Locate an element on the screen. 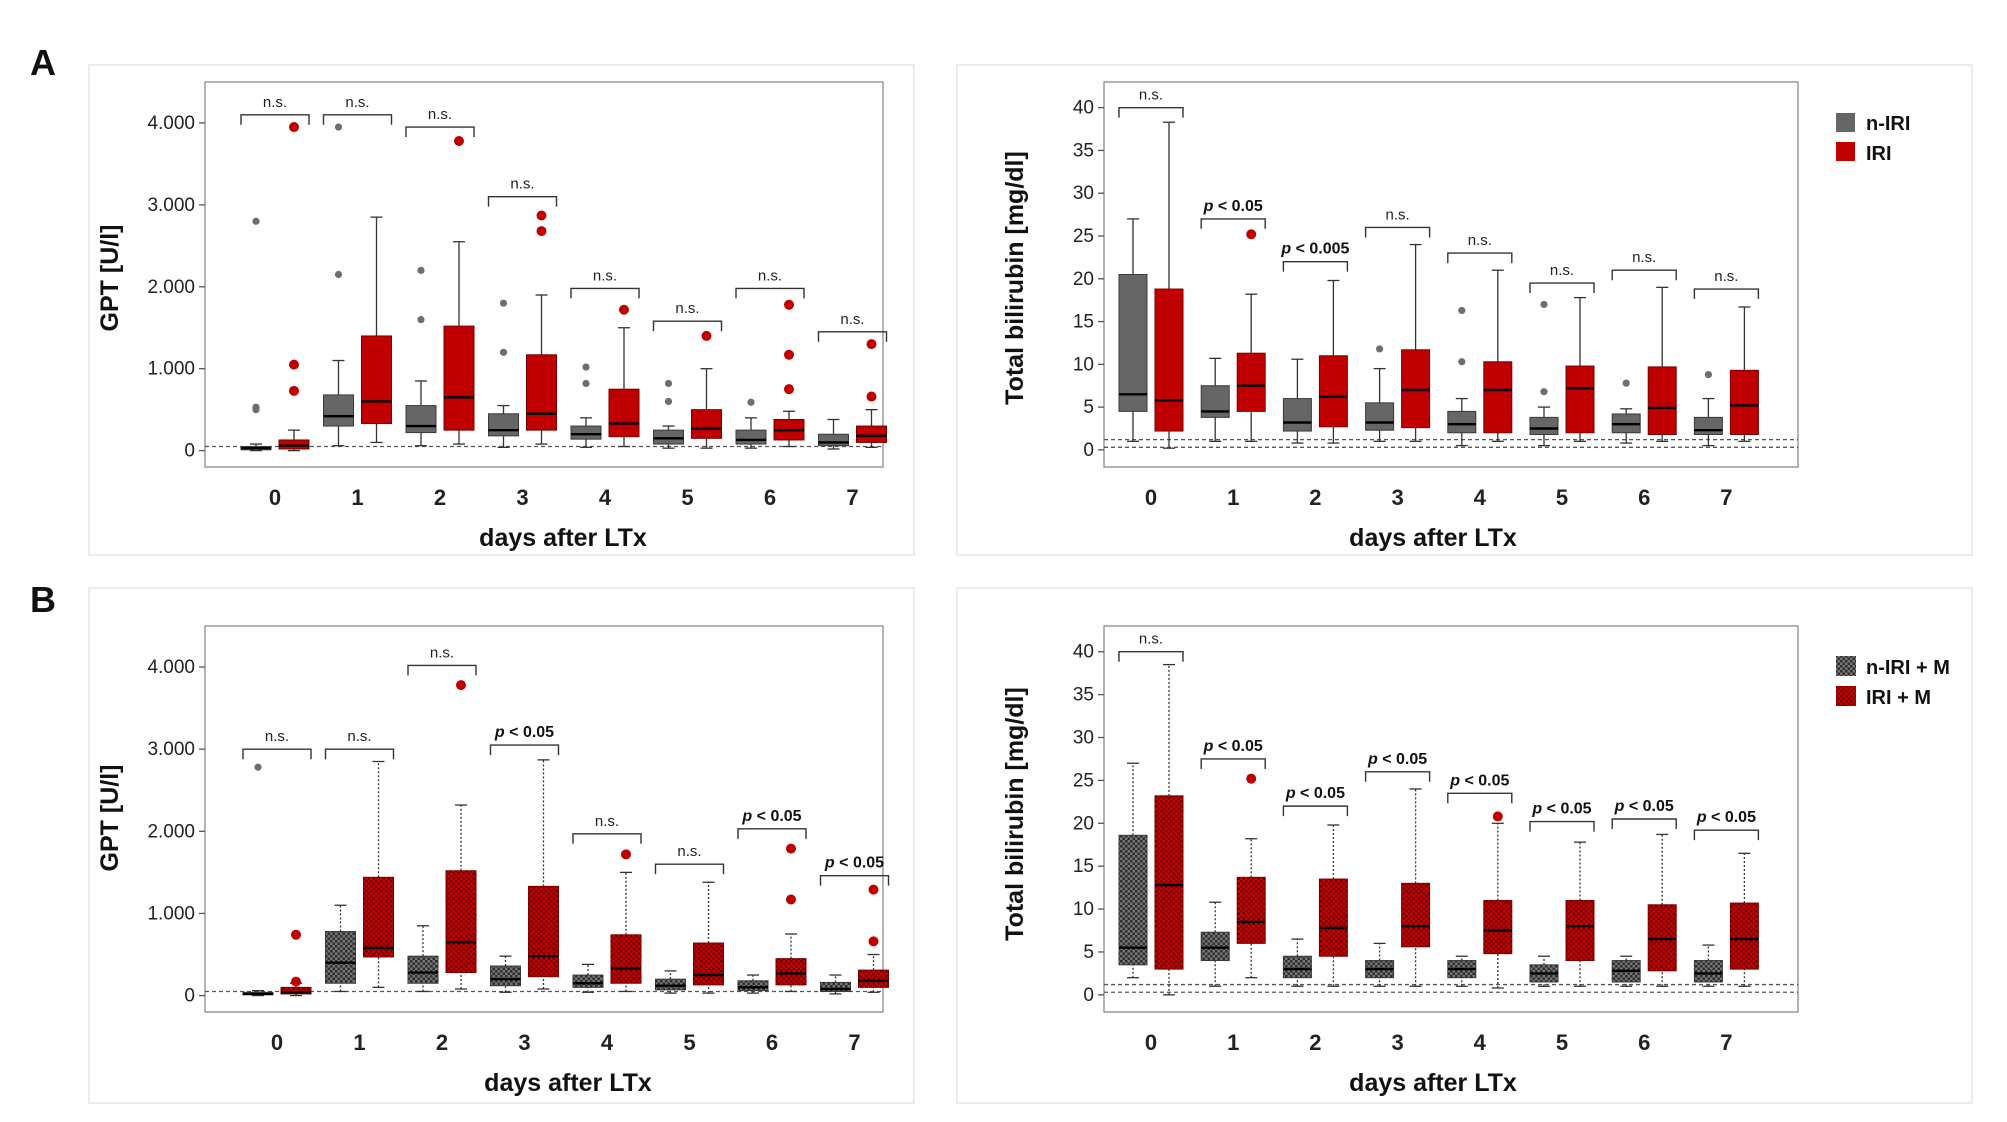 The height and width of the screenshot is (1122, 2007). y-axis-title: GPT [U/l] is located at coordinates (110, 818).